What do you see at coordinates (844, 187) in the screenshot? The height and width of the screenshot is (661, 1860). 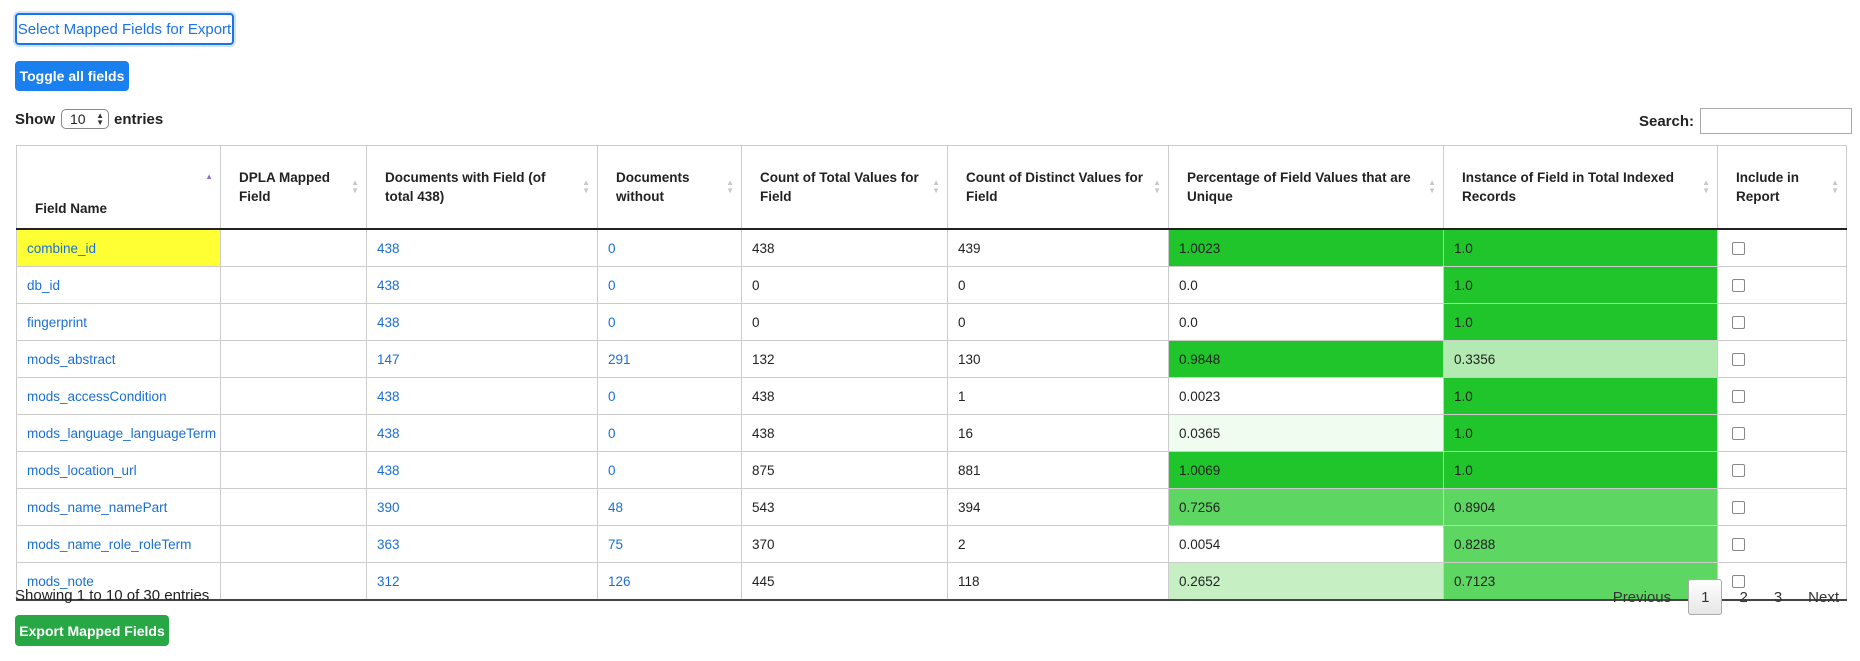 I see `column-header-count-total-values: Count of Total Values for Field ▲ ▼` at bounding box center [844, 187].